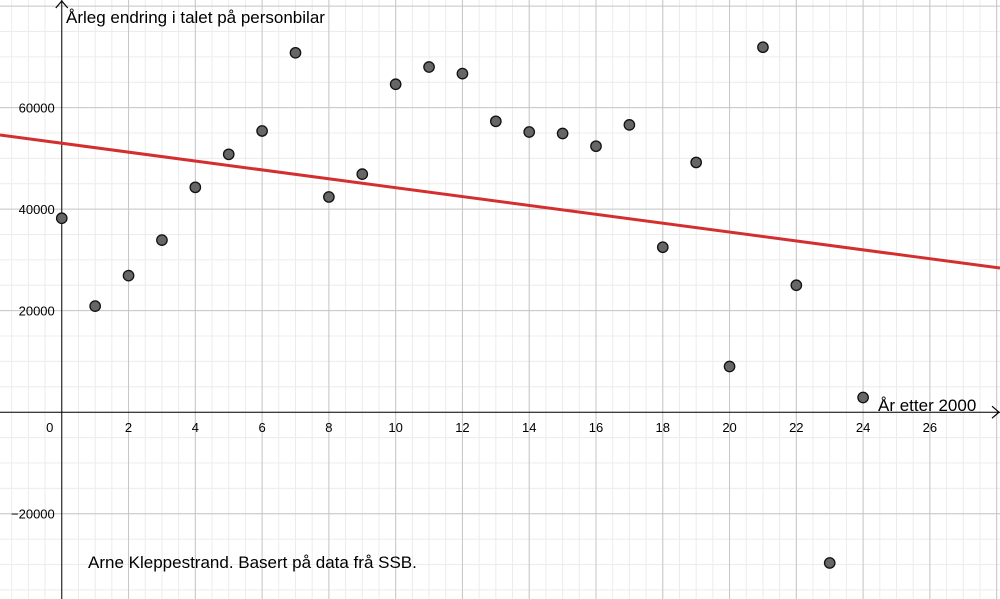 The height and width of the screenshot is (599, 1000). What do you see at coordinates (663, 427) in the screenshot?
I see `x-tick-label: 18` at bounding box center [663, 427].